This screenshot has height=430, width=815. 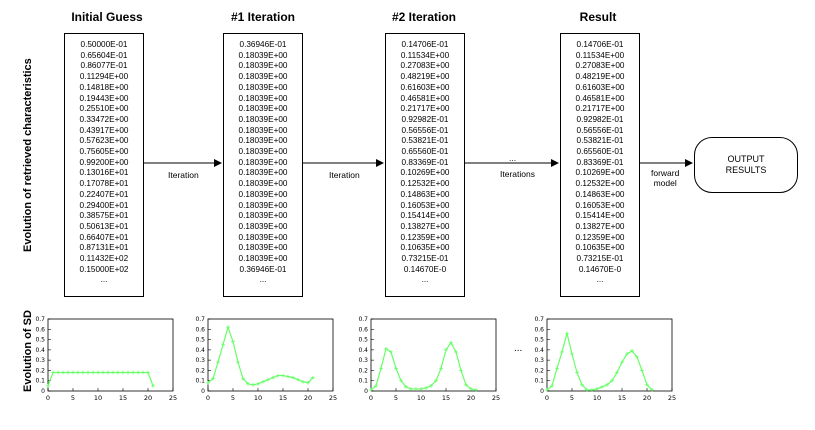 I want to click on value-item: 0.12532E+00, so click(x=600, y=184).